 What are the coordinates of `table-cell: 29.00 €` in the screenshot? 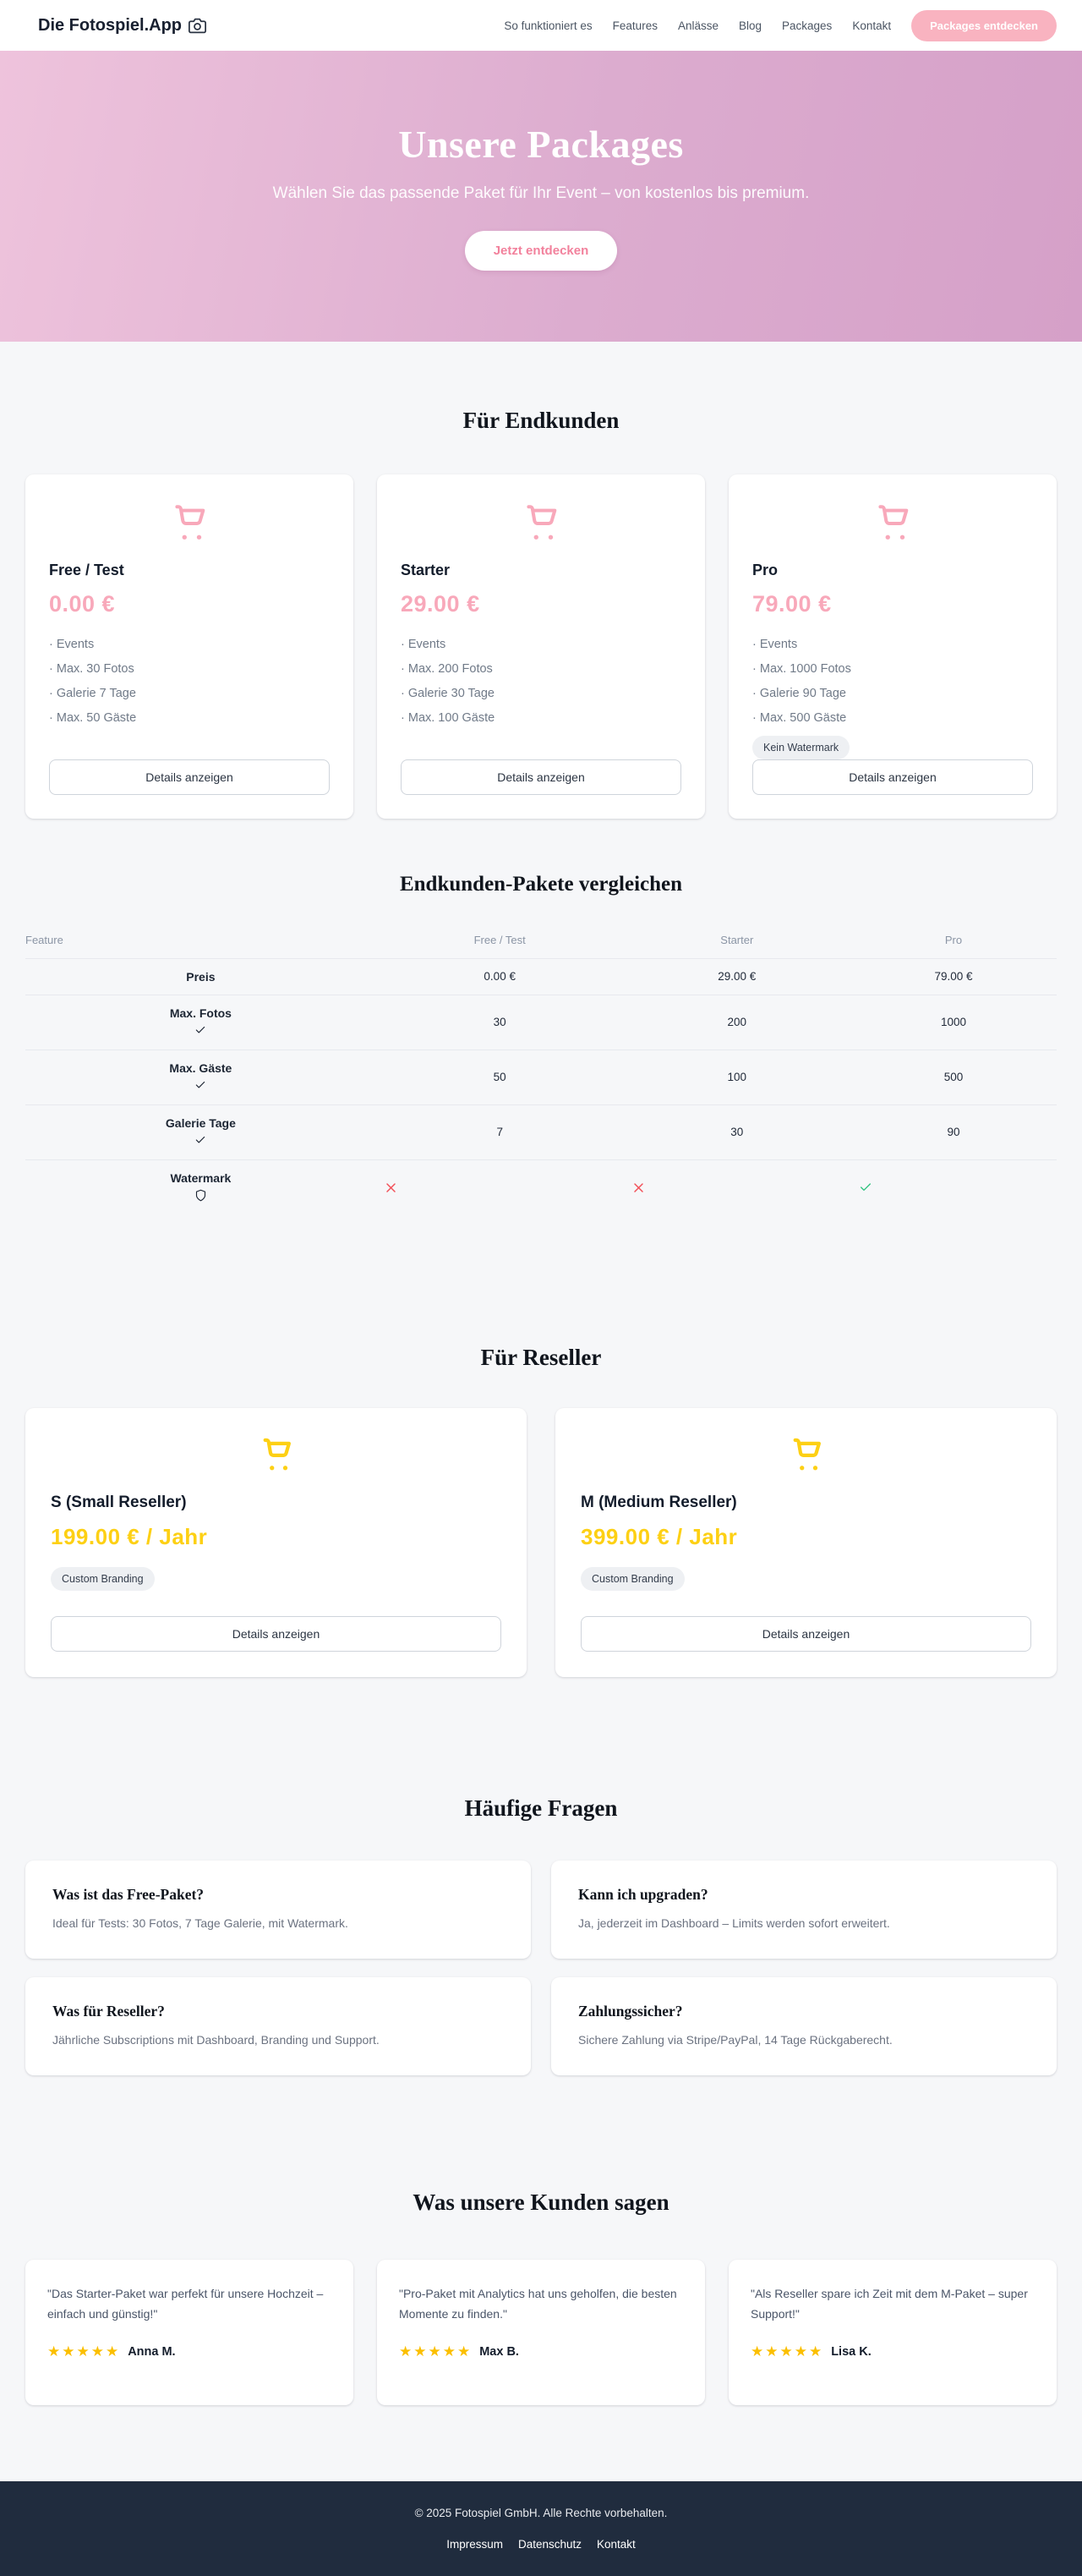 It's located at (737, 976).